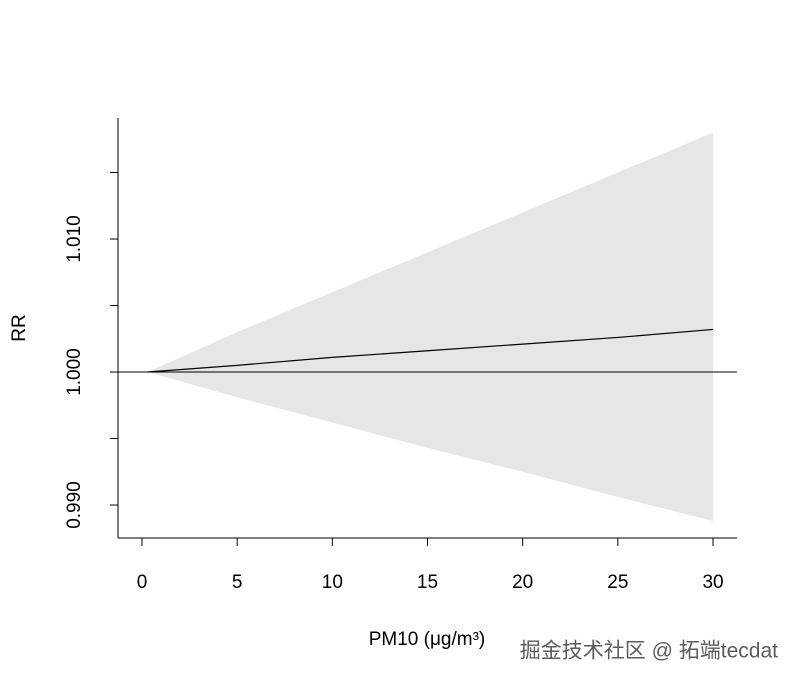 This screenshot has width=798, height=685. Describe the element at coordinates (427, 639) in the screenshot. I see `x-axis-label: PM10 (μg/m³)` at that location.